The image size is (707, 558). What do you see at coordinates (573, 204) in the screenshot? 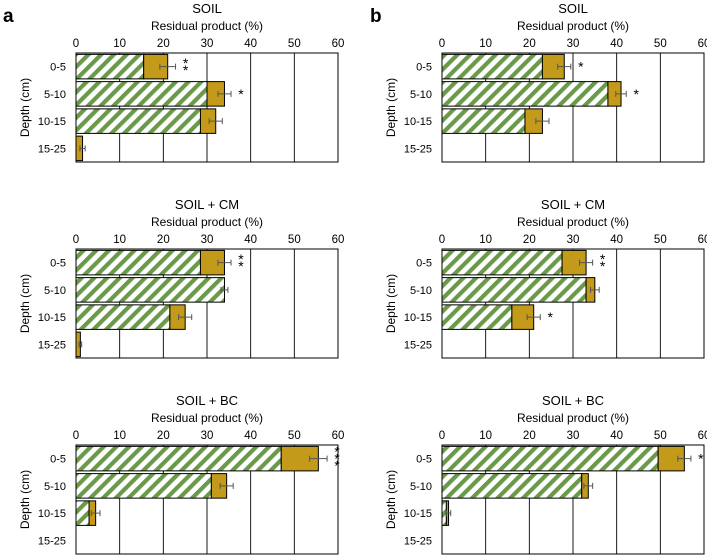
I see `chart-title: SOIL + CM` at bounding box center [573, 204].